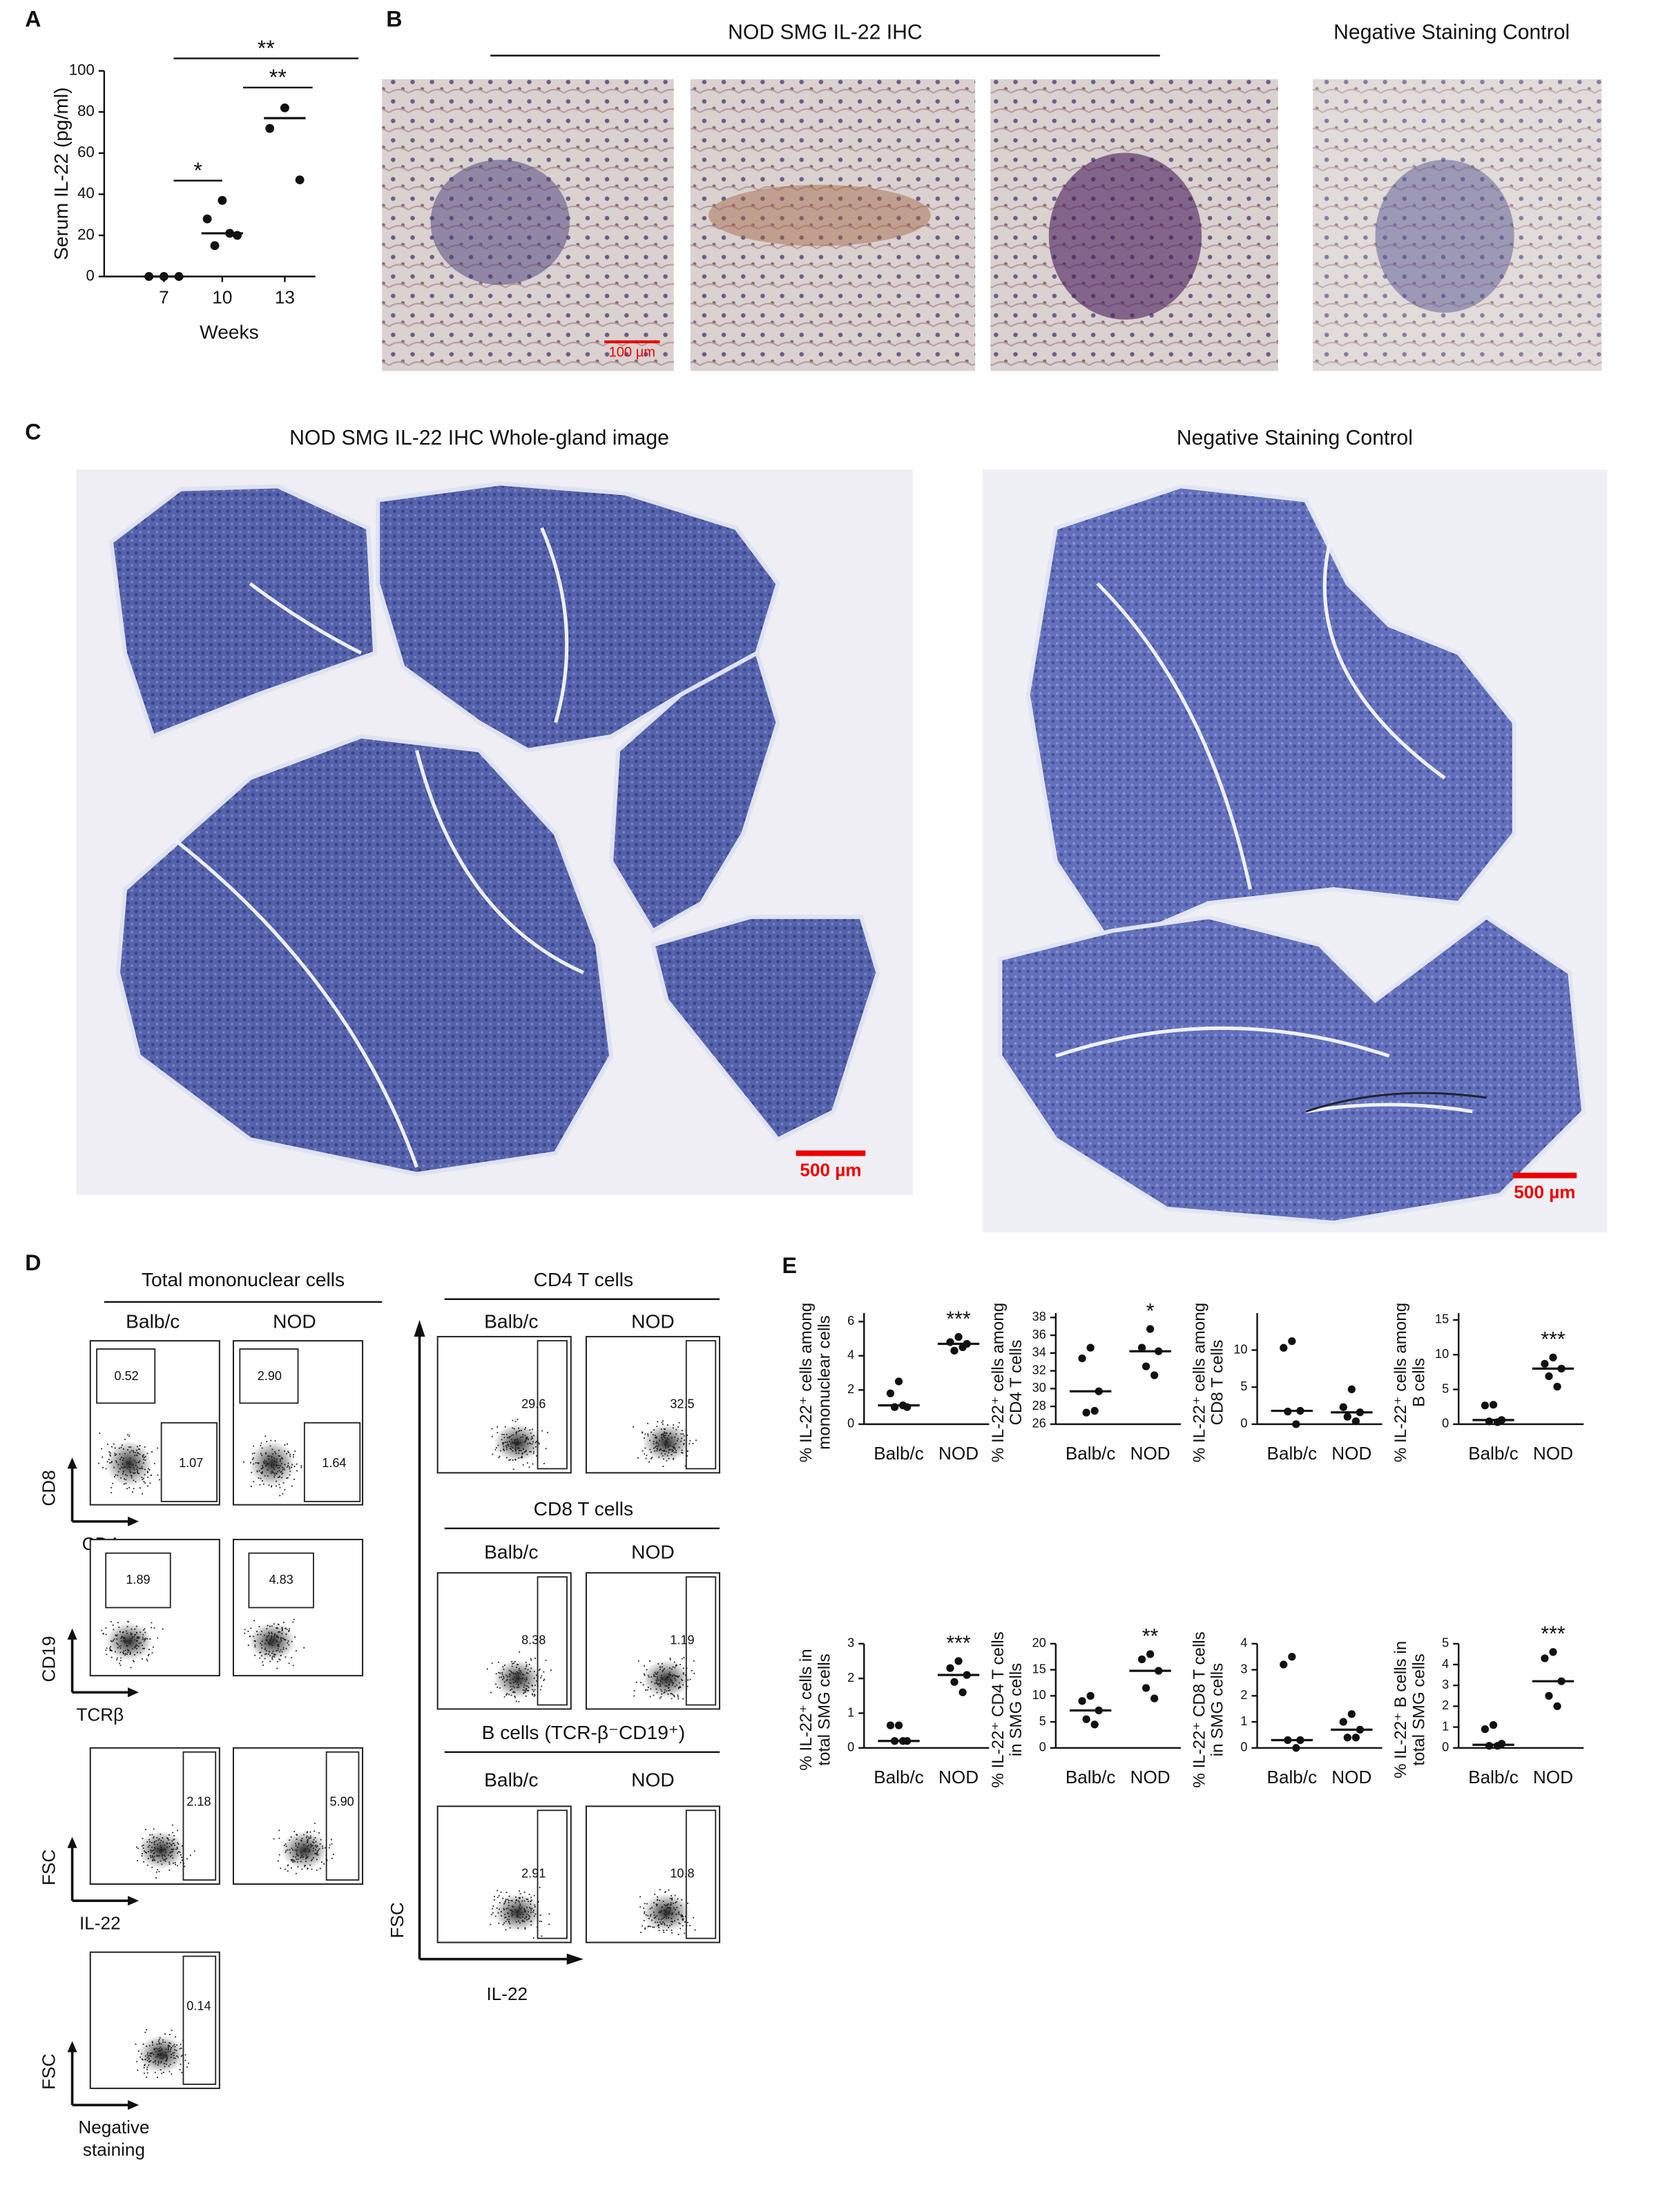 The height and width of the screenshot is (2212, 1667). I want to click on y-tick-label: 80, so click(86, 111).